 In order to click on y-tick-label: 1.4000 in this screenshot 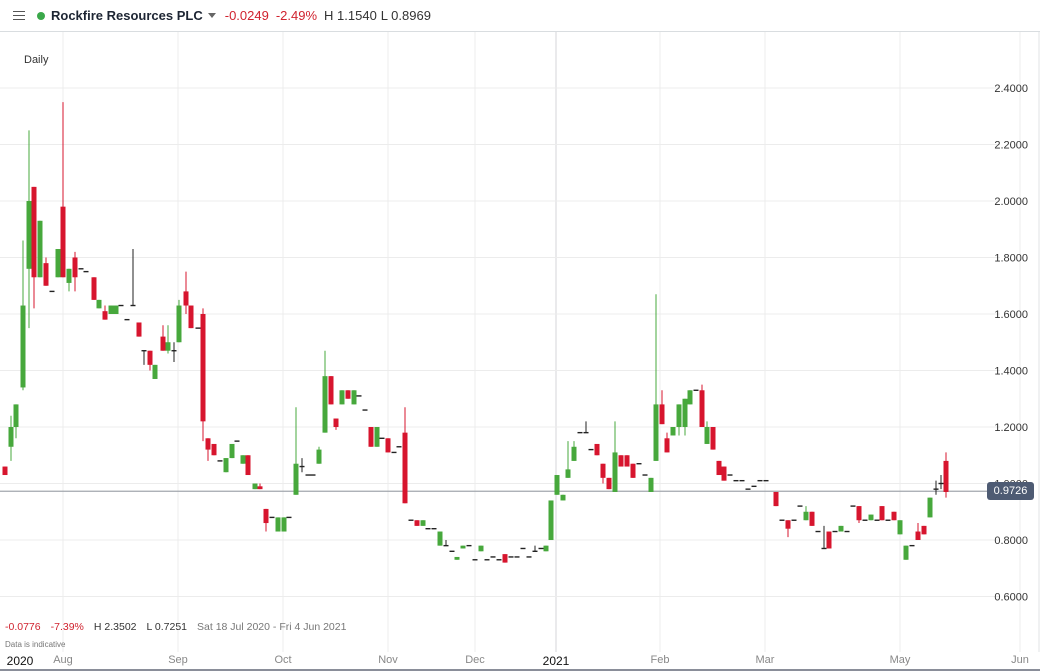, I will do `click(1011, 372)`.